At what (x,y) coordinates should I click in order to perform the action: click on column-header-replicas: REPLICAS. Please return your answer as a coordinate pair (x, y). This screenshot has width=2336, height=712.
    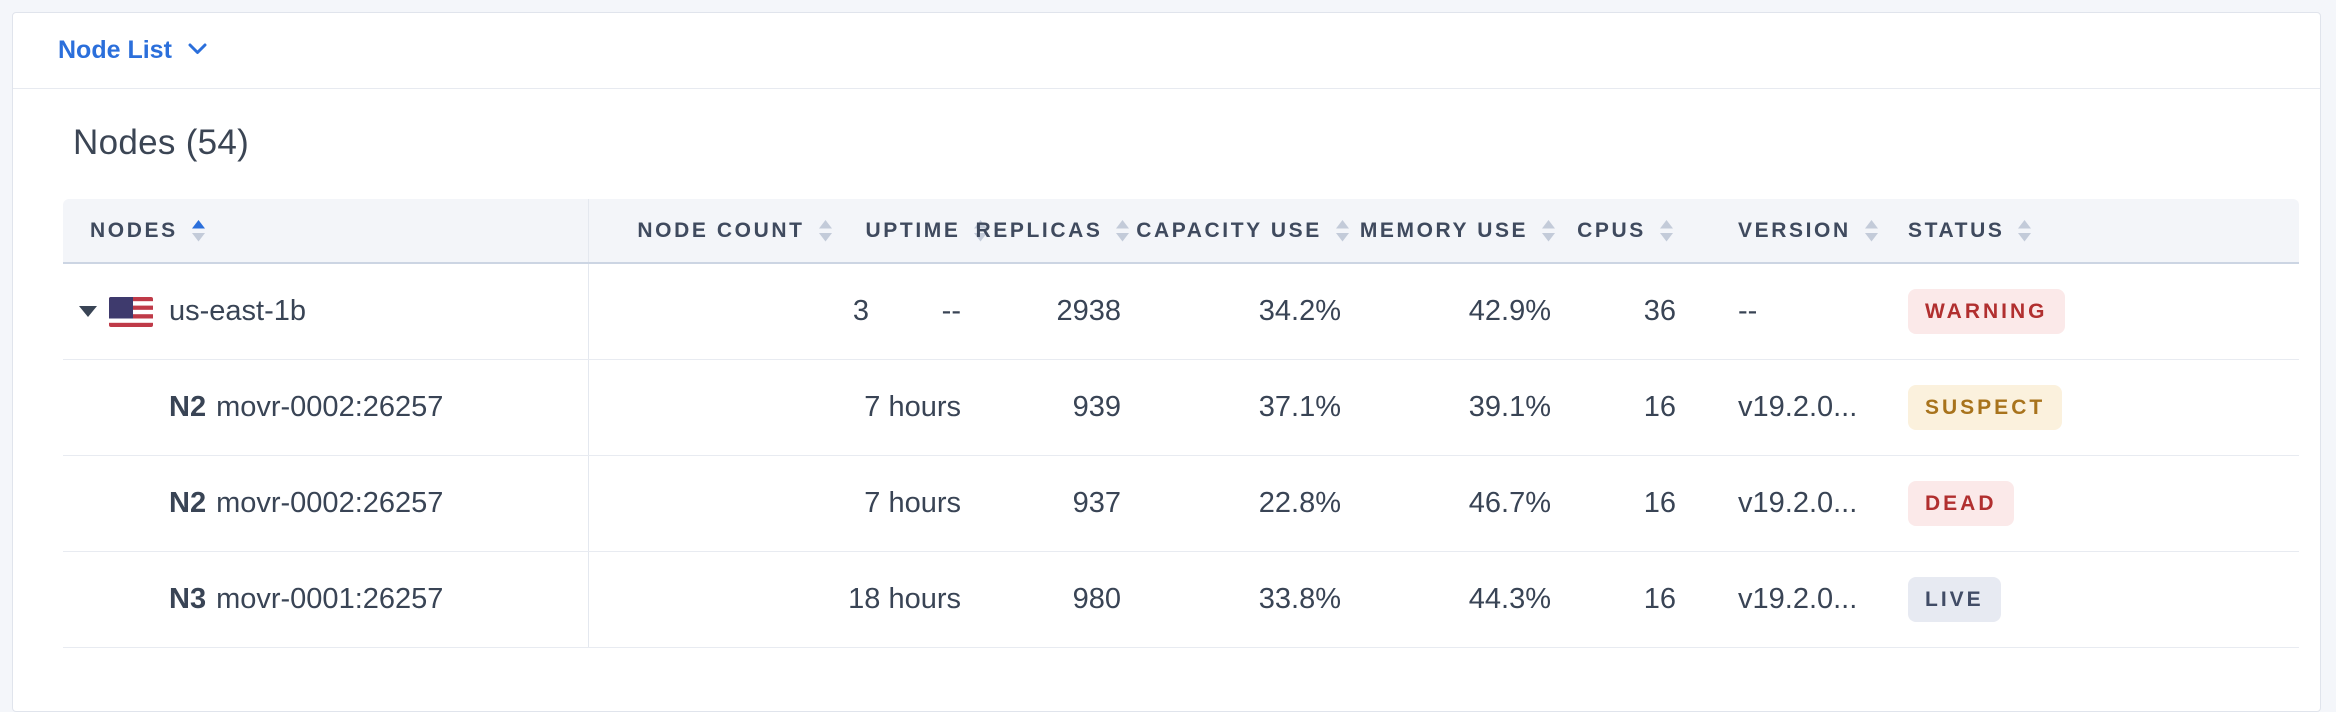
    Looking at the image, I should click on (1053, 230).